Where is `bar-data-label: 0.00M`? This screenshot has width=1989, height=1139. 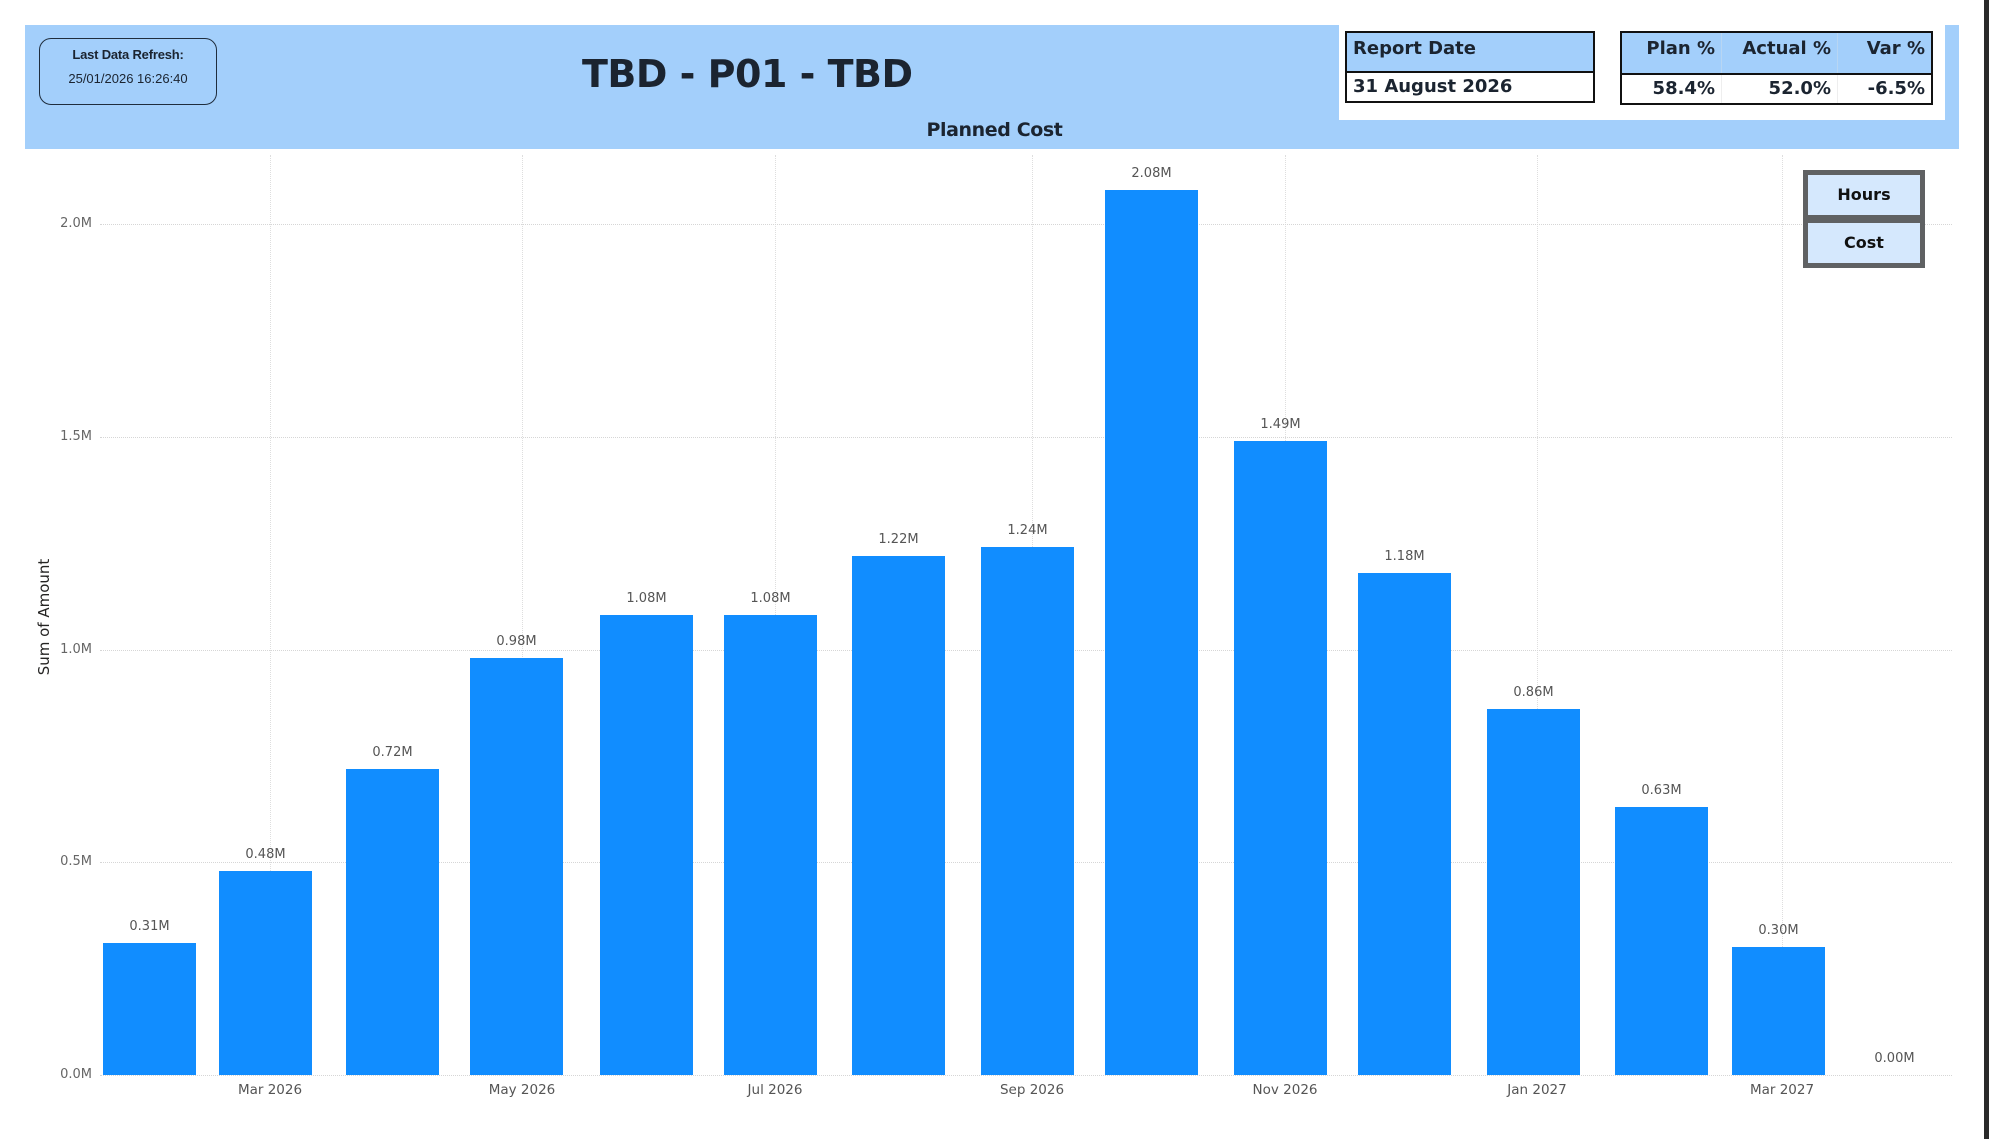 bar-data-label: 0.00M is located at coordinates (1894, 1058).